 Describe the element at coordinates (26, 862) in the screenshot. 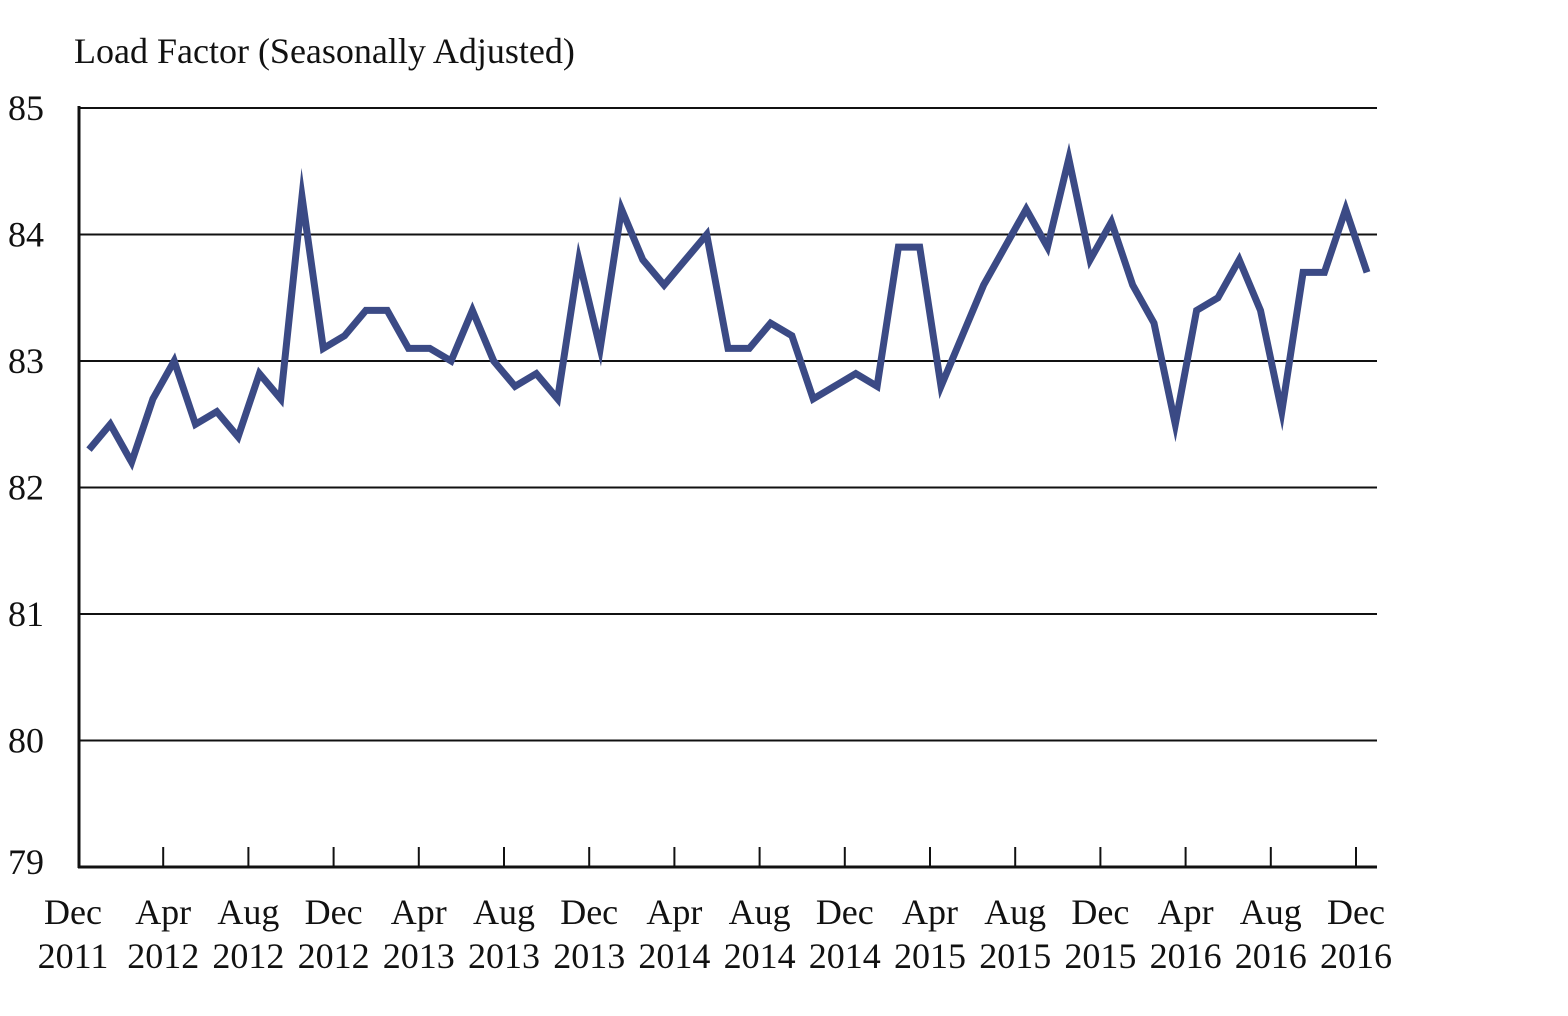

I see `y-tick-label: 79` at that location.